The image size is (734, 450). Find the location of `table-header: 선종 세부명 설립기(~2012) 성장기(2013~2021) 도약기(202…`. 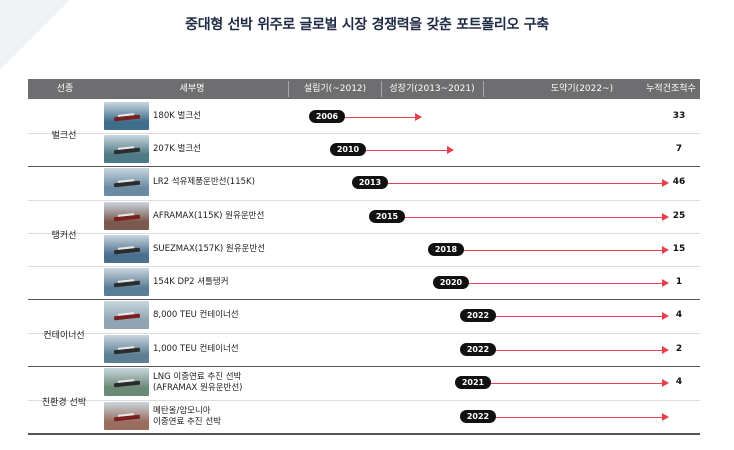

table-header: 선종 세부명 설립기(~2012) 성장기(2013~2021) 도약기(202… is located at coordinates (364, 89).